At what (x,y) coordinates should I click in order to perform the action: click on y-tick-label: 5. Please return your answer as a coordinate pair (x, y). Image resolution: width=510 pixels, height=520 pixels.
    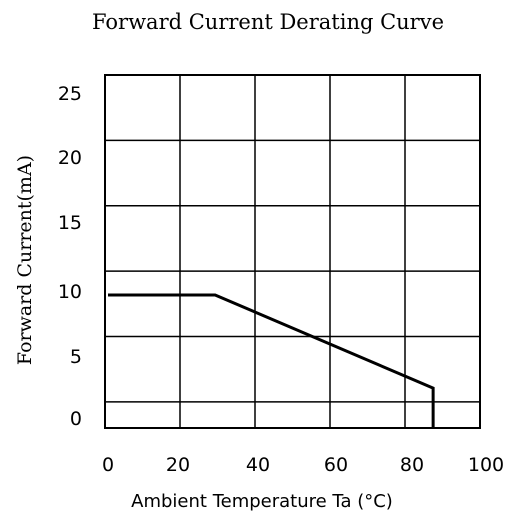
    Looking at the image, I should click on (76, 357).